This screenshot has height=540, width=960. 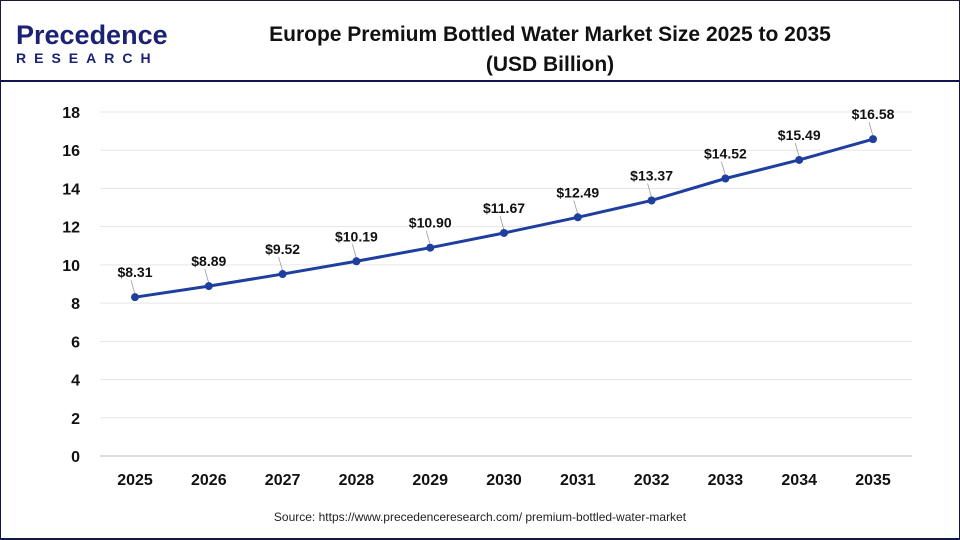 I want to click on data-label: $12.49, so click(x=577, y=192).